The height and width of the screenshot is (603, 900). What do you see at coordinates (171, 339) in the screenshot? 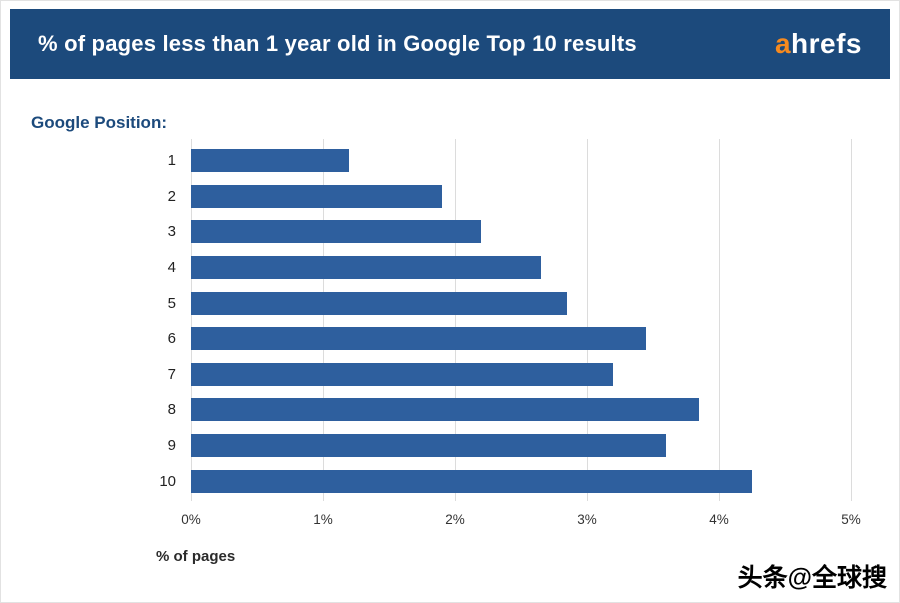
I see `category-label: 6` at bounding box center [171, 339].